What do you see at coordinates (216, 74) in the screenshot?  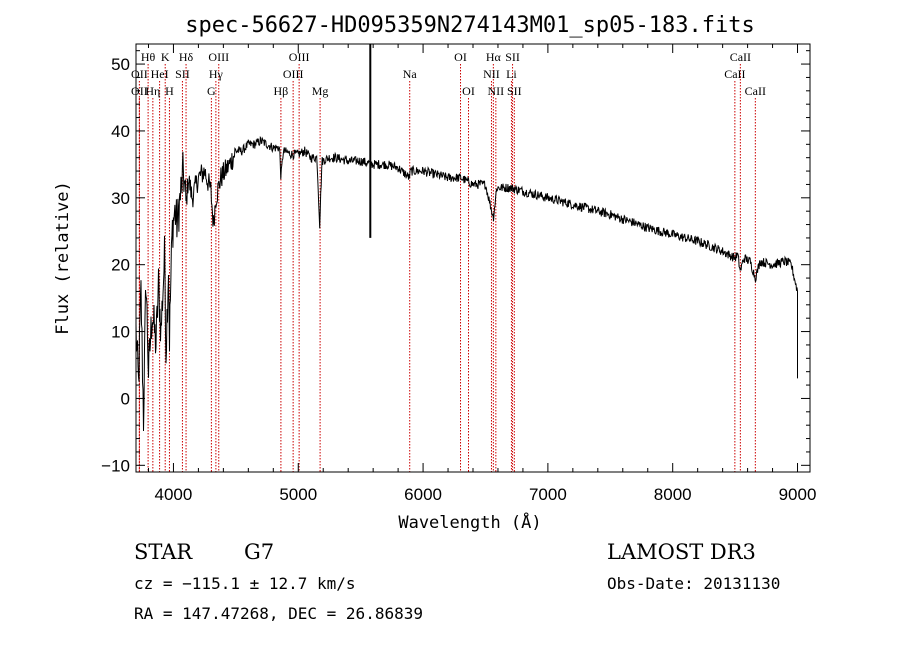 I see `spectral-line-label: Hγ` at bounding box center [216, 74].